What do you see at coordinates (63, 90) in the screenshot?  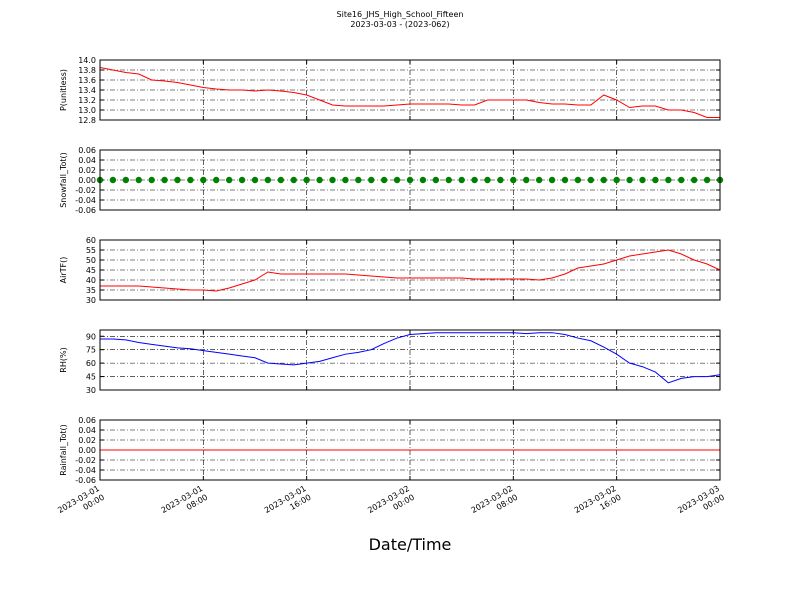 I see `y-axis-label: P(unitless)` at bounding box center [63, 90].